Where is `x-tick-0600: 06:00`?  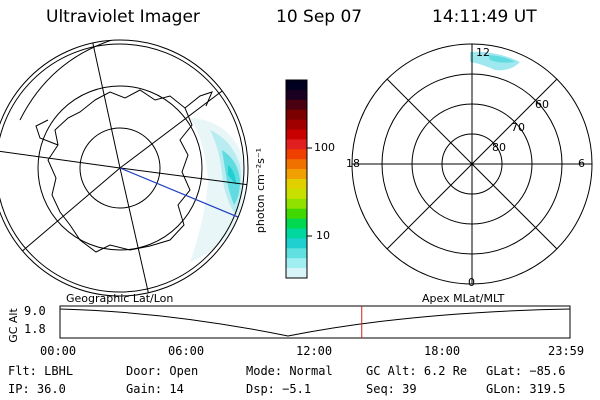 x-tick-0600: 06:00 is located at coordinates (186, 351).